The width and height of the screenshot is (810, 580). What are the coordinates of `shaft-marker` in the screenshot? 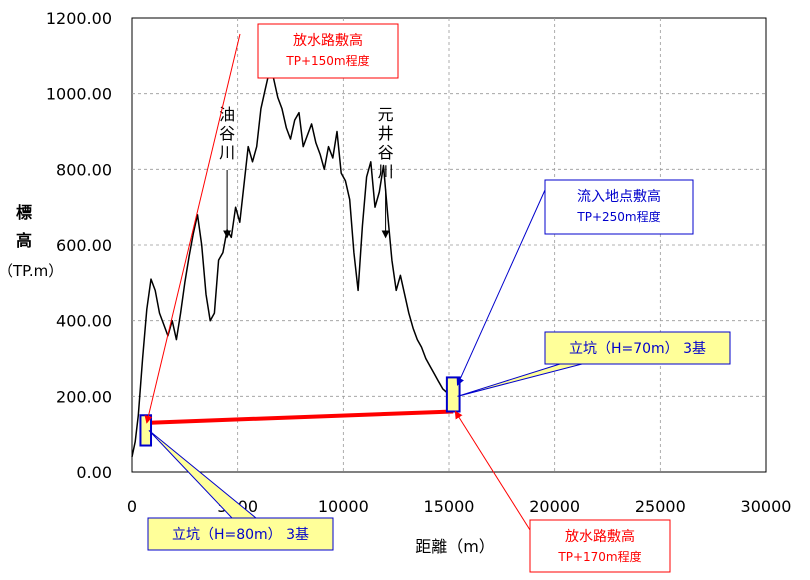 It's located at (453, 394).